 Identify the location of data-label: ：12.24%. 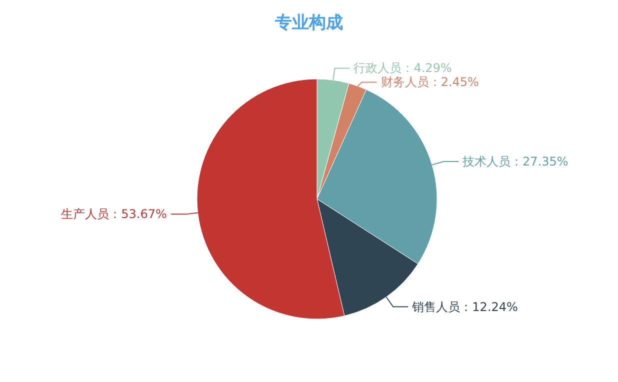
(489, 307).